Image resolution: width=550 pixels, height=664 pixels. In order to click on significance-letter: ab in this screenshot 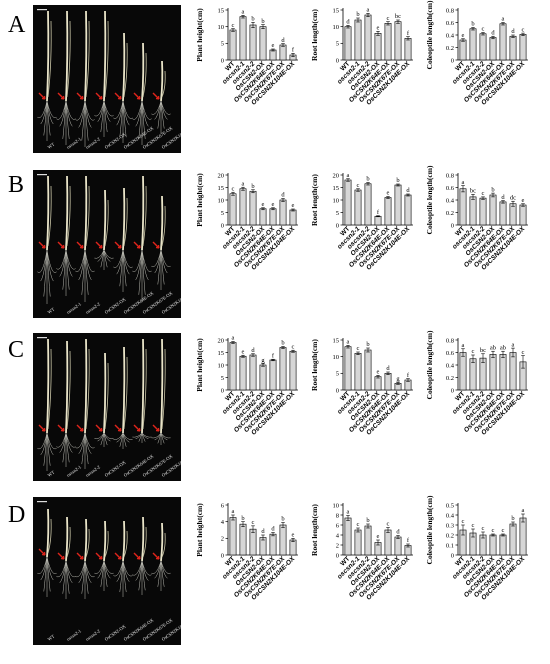, I will do `click(503, 347)`.